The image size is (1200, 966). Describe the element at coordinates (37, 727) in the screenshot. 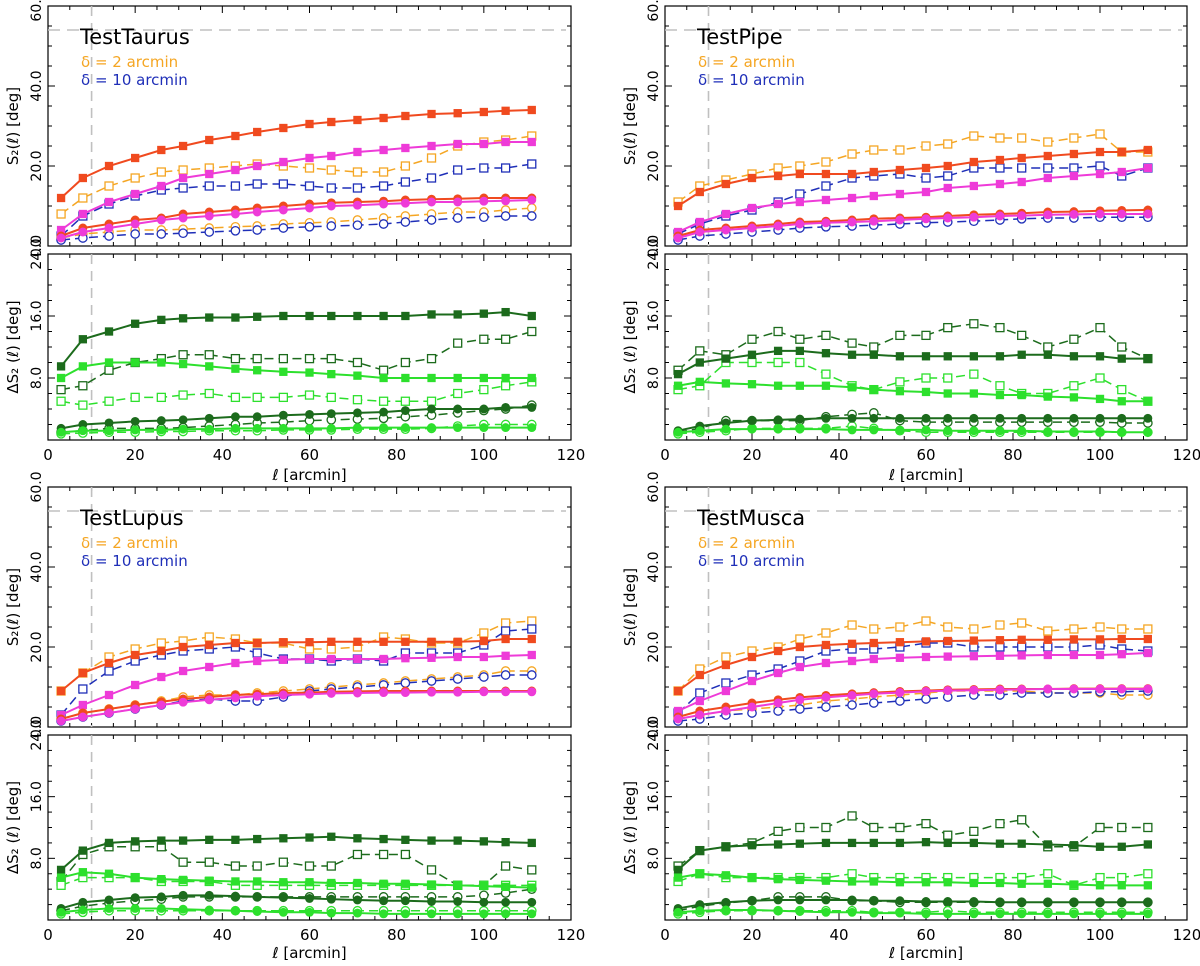

I see `y-tick-label: 0.0` at that location.